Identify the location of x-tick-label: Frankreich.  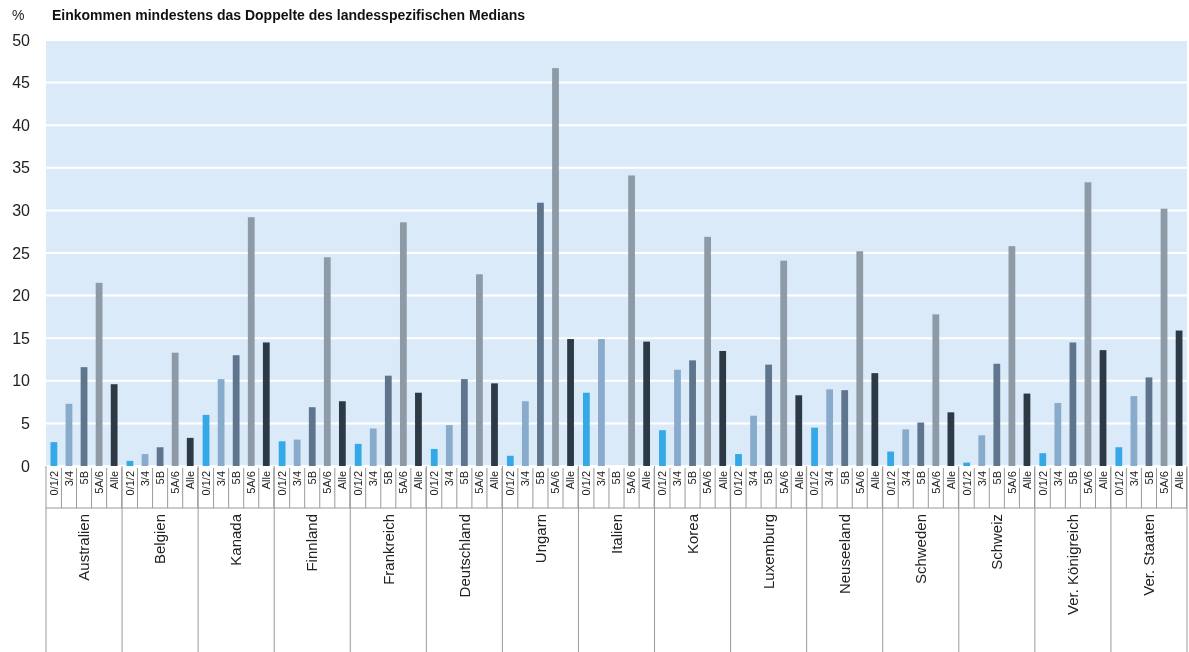
(388, 549).